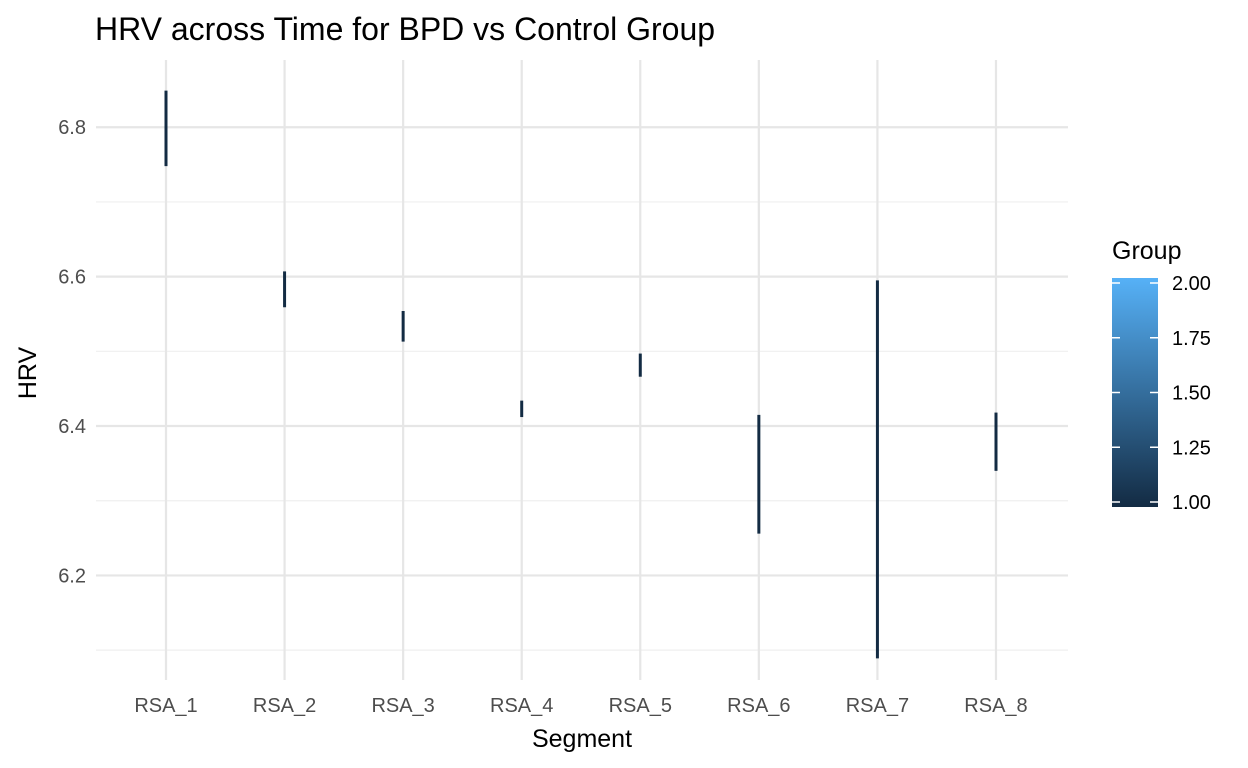  Describe the element at coordinates (582, 739) in the screenshot. I see `x-axis-title: Segment` at that location.